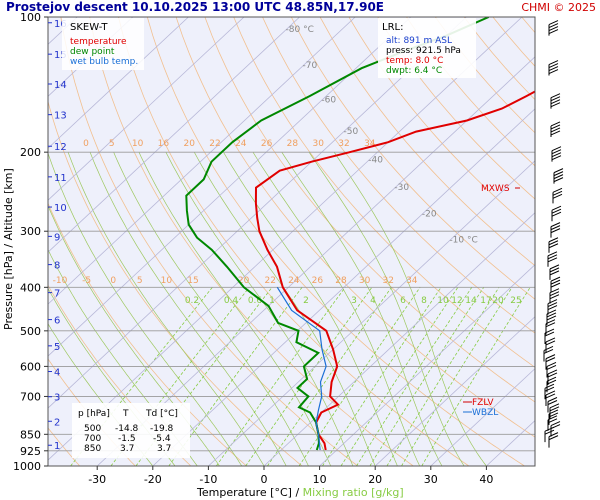 This screenshot has width=600, height=500. Describe the element at coordinates (89, 27) in the screenshot. I see `legend-title: SKEW-T` at that location.